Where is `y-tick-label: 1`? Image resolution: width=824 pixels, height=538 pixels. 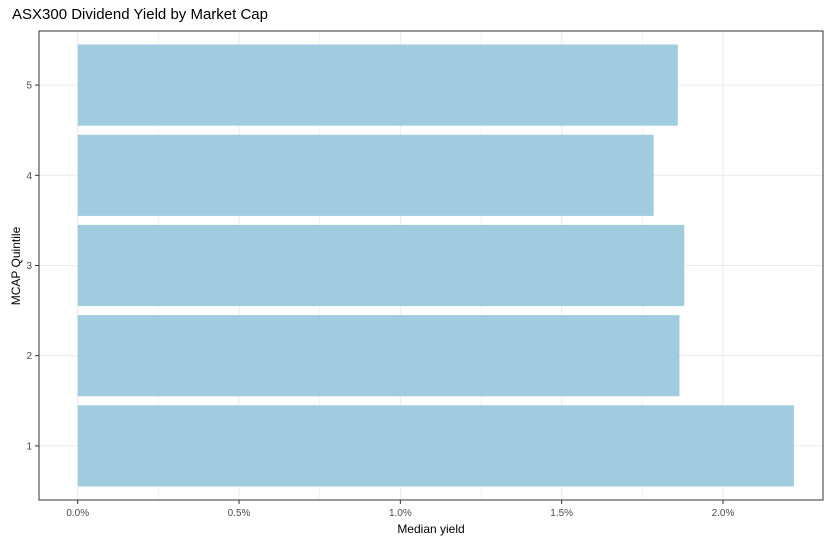 y-tick-label: 1 is located at coordinates (29, 446).